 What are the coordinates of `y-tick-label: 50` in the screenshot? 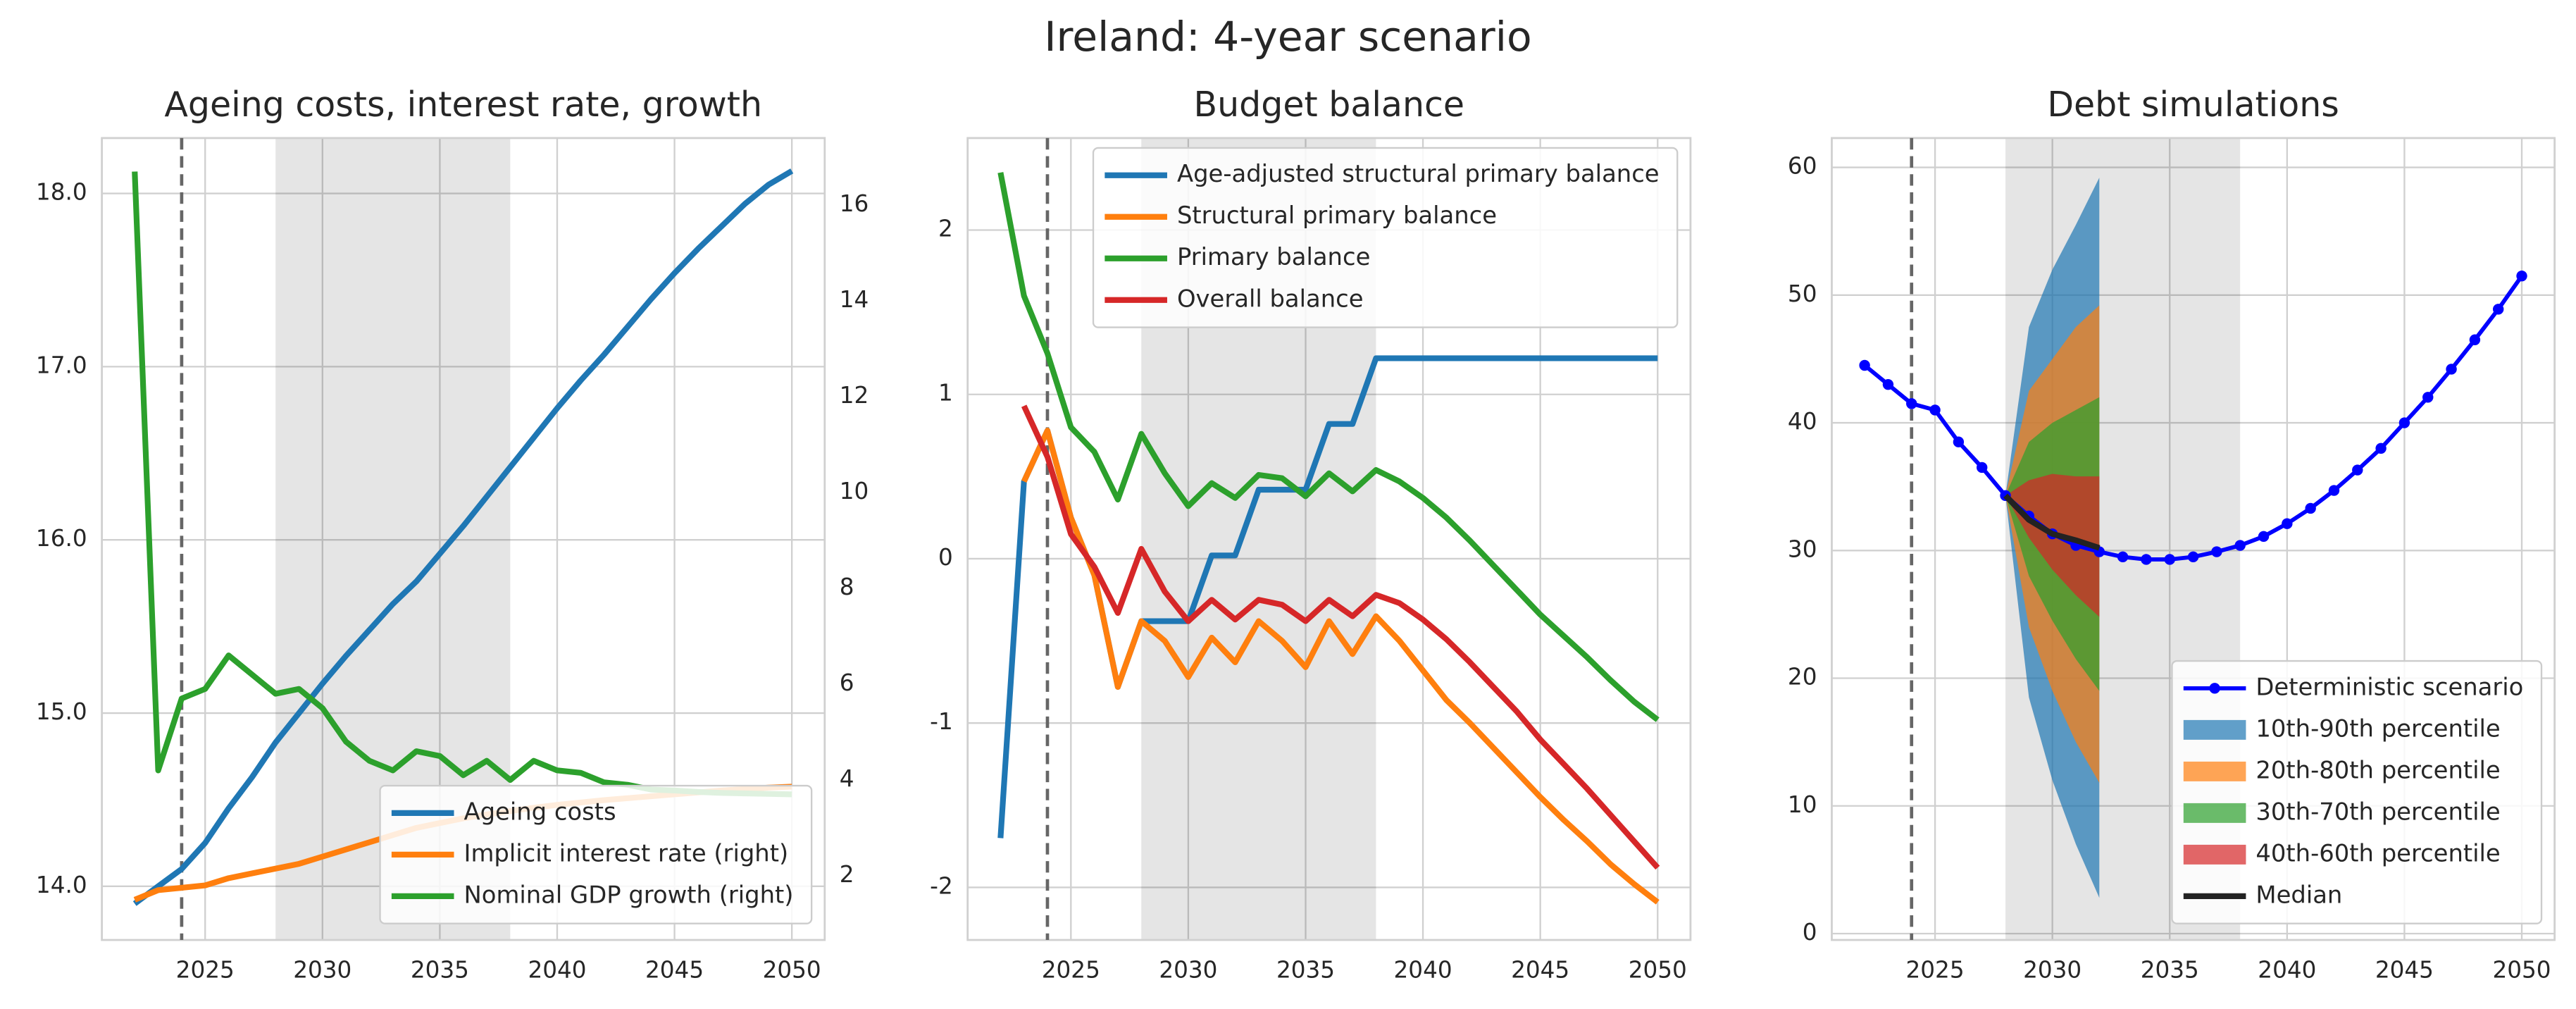 It's located at (1802, 294).